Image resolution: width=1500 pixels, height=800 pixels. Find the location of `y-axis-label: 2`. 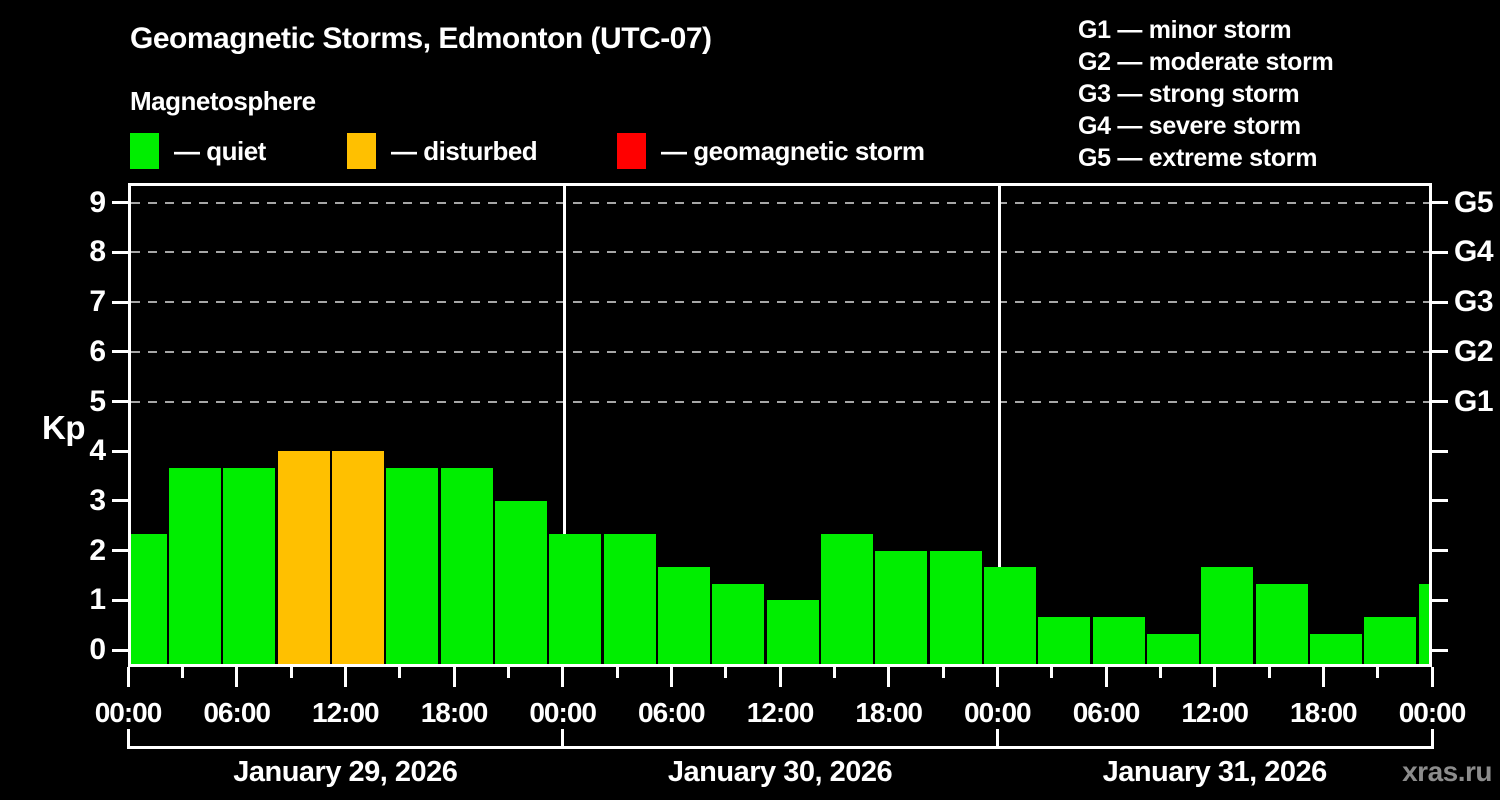

y-axis-label: 2 is located at coordinates (97, 550).